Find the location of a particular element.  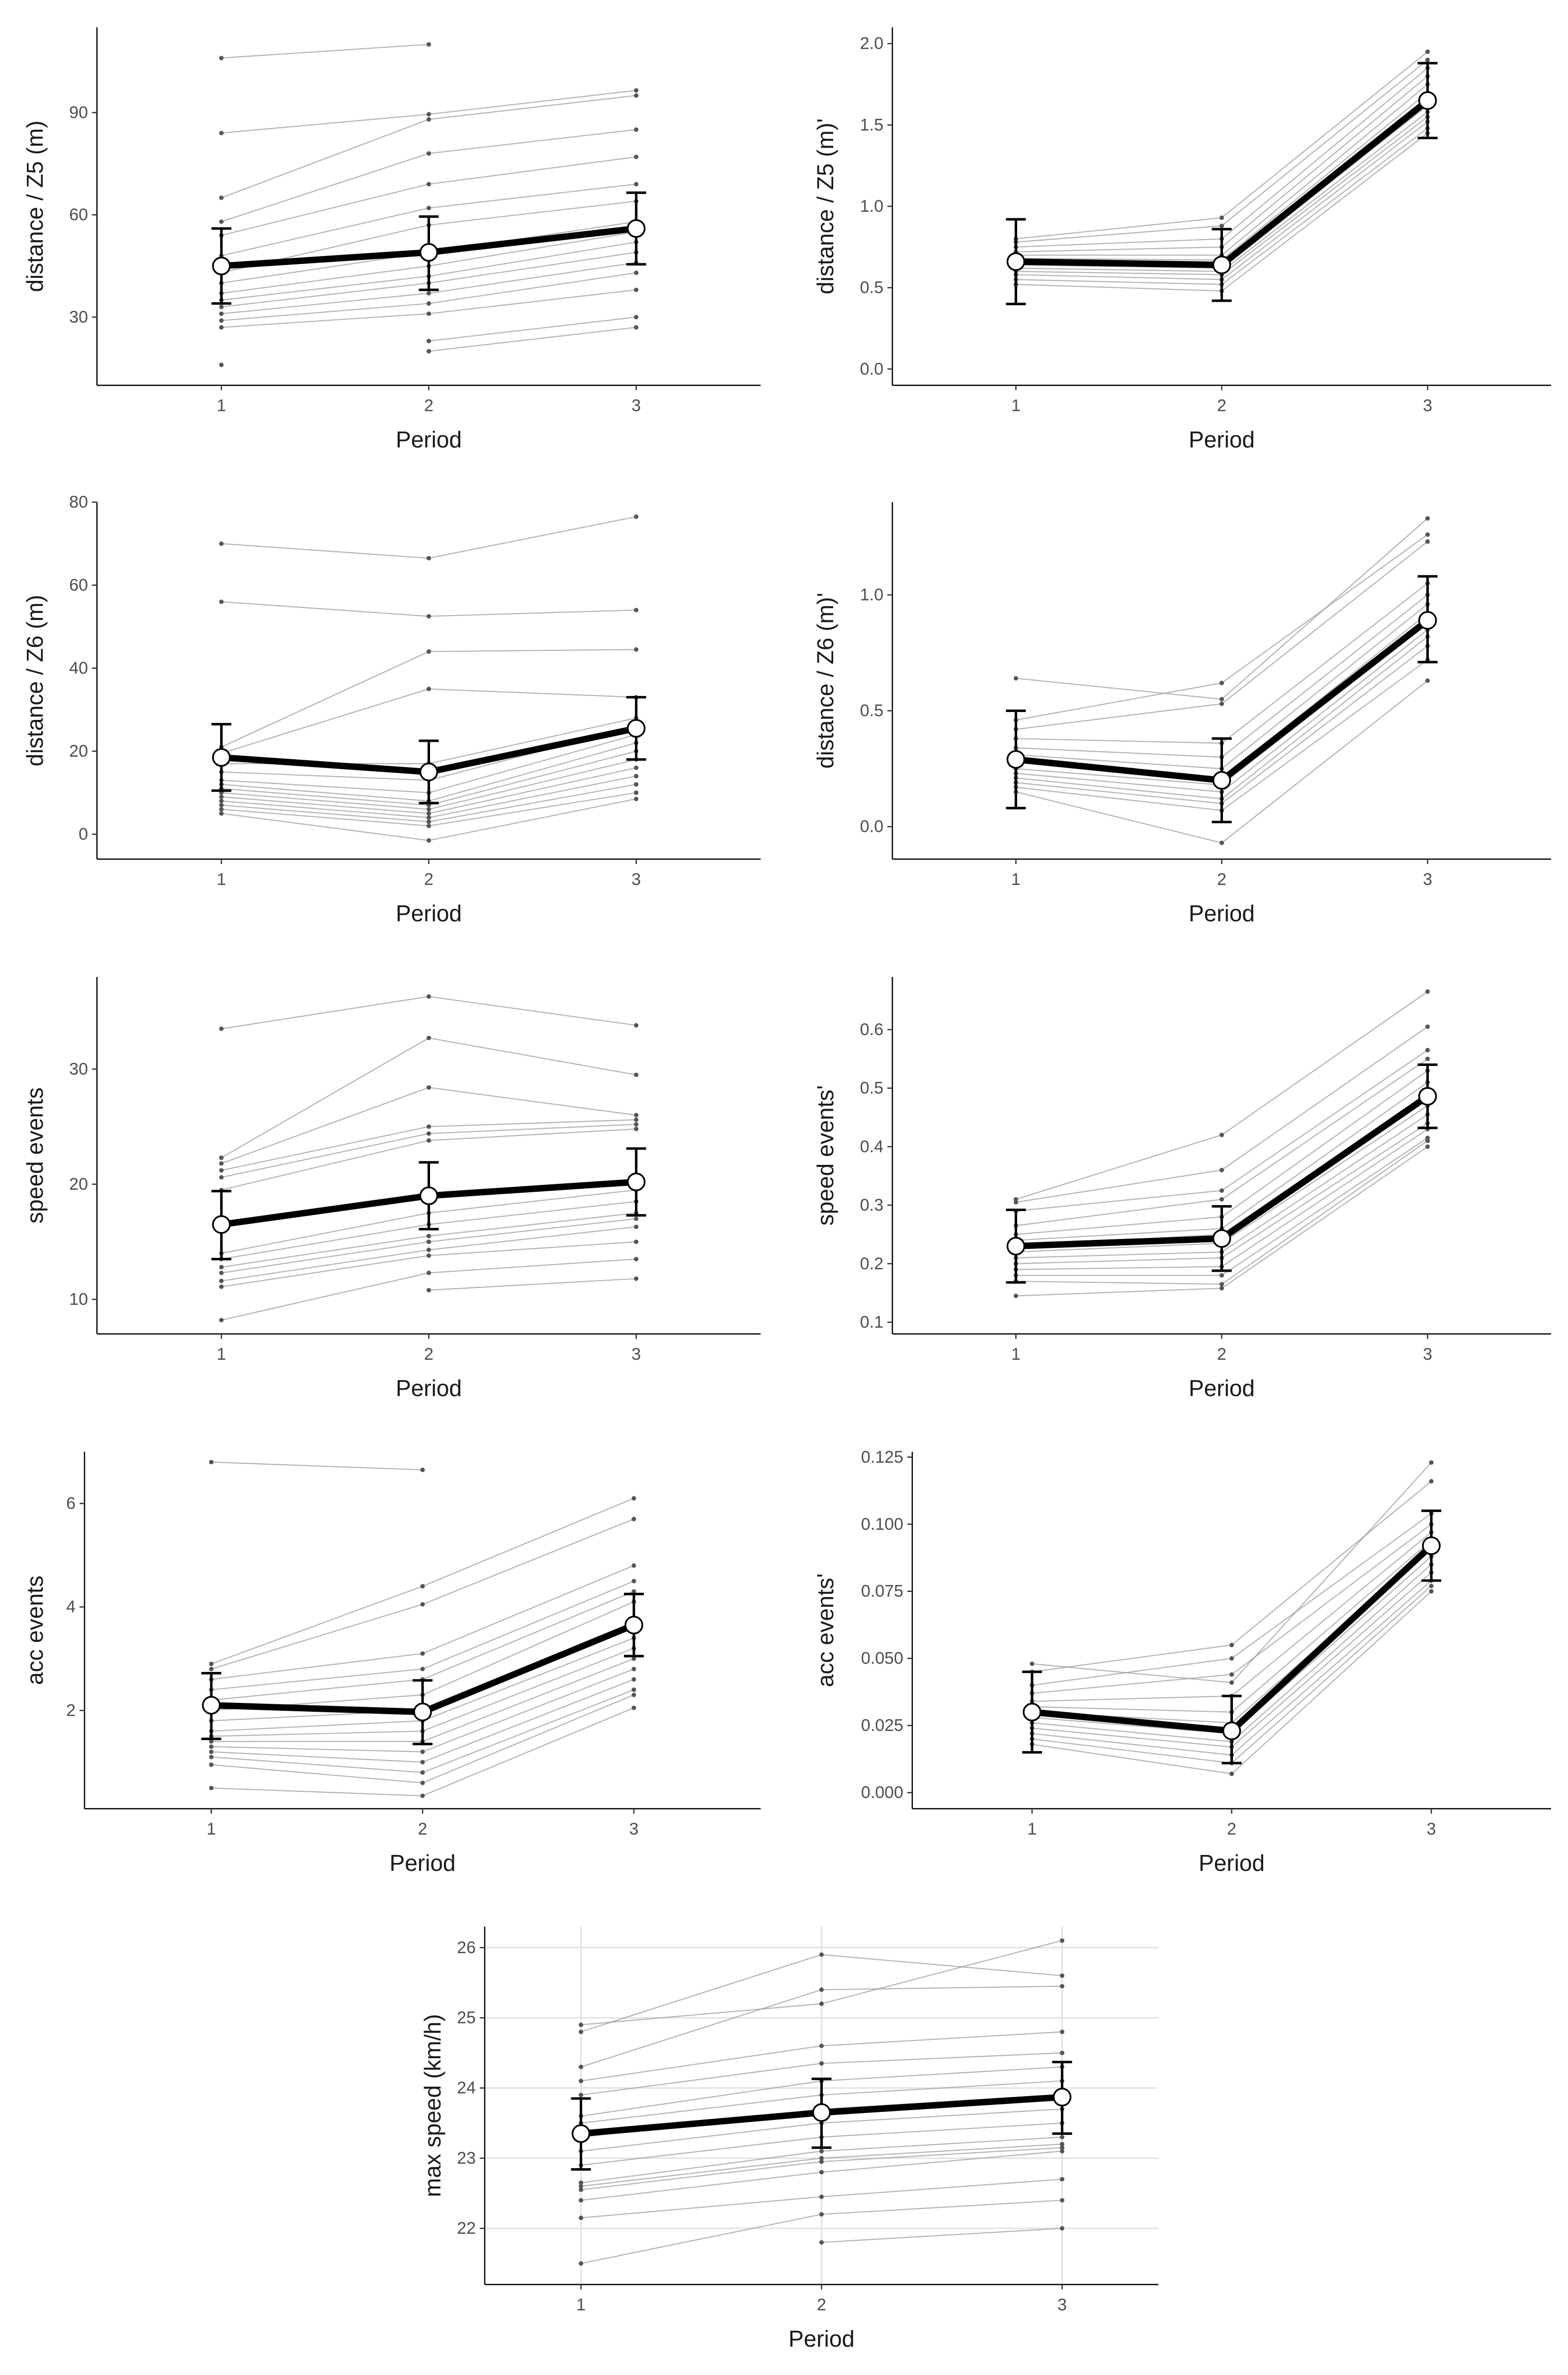

y-tick-label: 2 is located at coordinates (71, 1710).